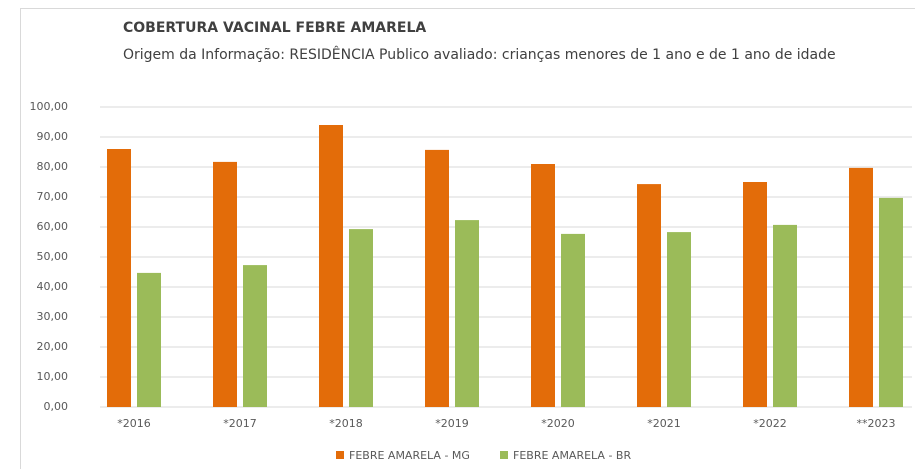 This screenshot has width=915, height=469. I want to click on y-tick-label: 30,00, so click(53, 316).